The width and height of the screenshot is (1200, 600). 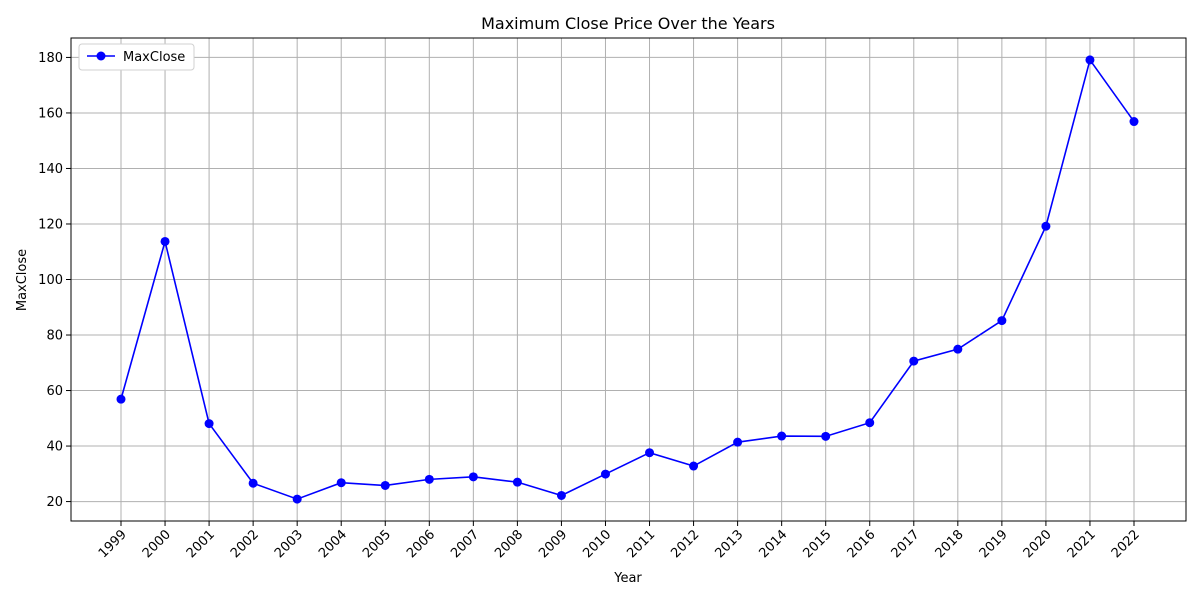 What do you see at coordinates (377, 544) in the screenshot?
I see `x-tick-label: 2005` at bounding box center [377, 544].